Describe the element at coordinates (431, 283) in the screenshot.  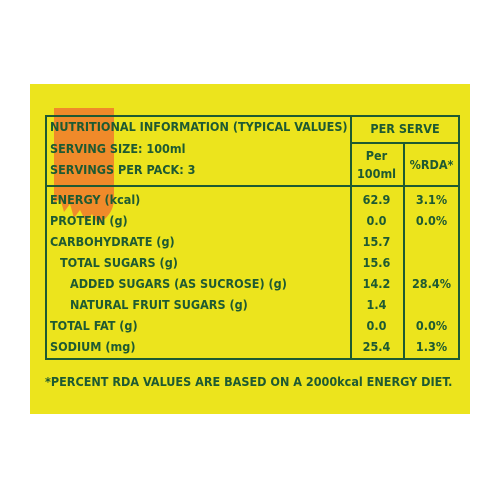
I see `row-rda-added-sugars: 28.4%` at that location.